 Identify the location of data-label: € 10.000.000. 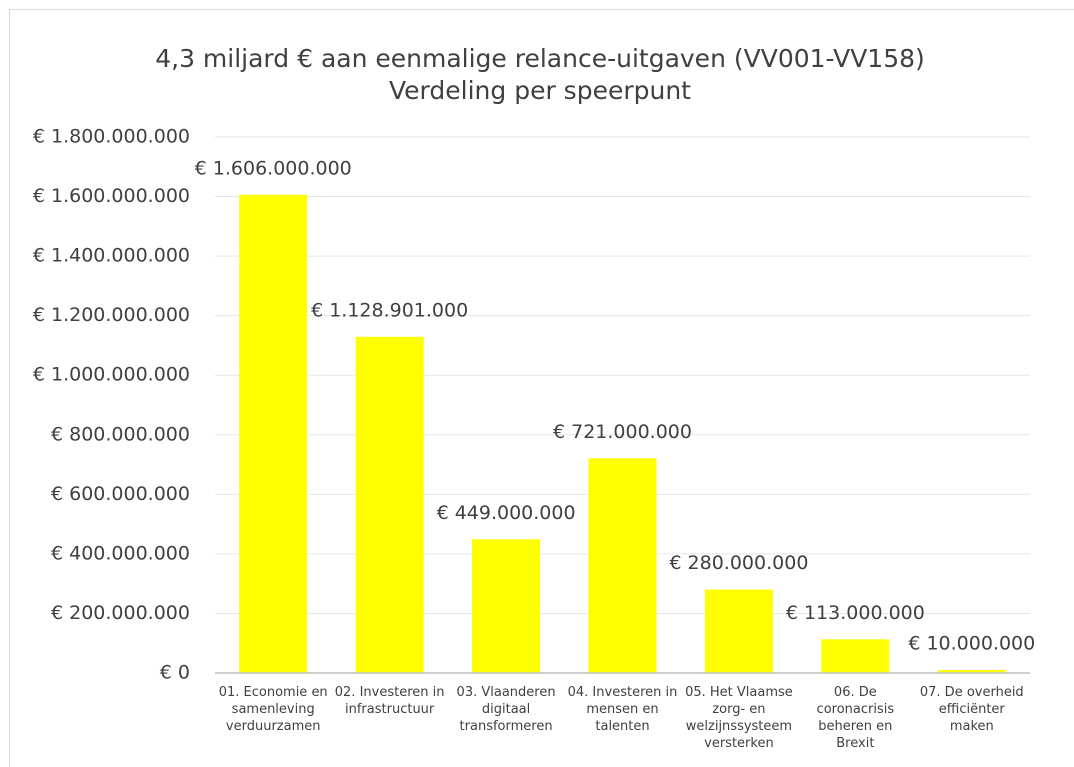
(971, 644).